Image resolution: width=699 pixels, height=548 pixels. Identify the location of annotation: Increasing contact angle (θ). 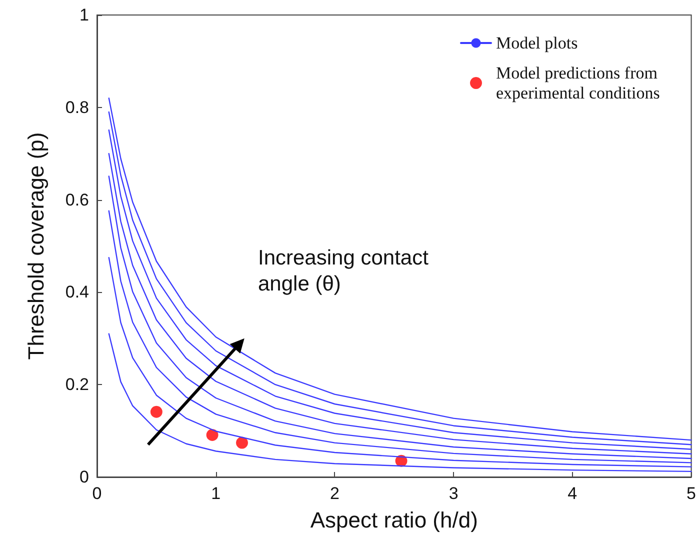
(346, 271).